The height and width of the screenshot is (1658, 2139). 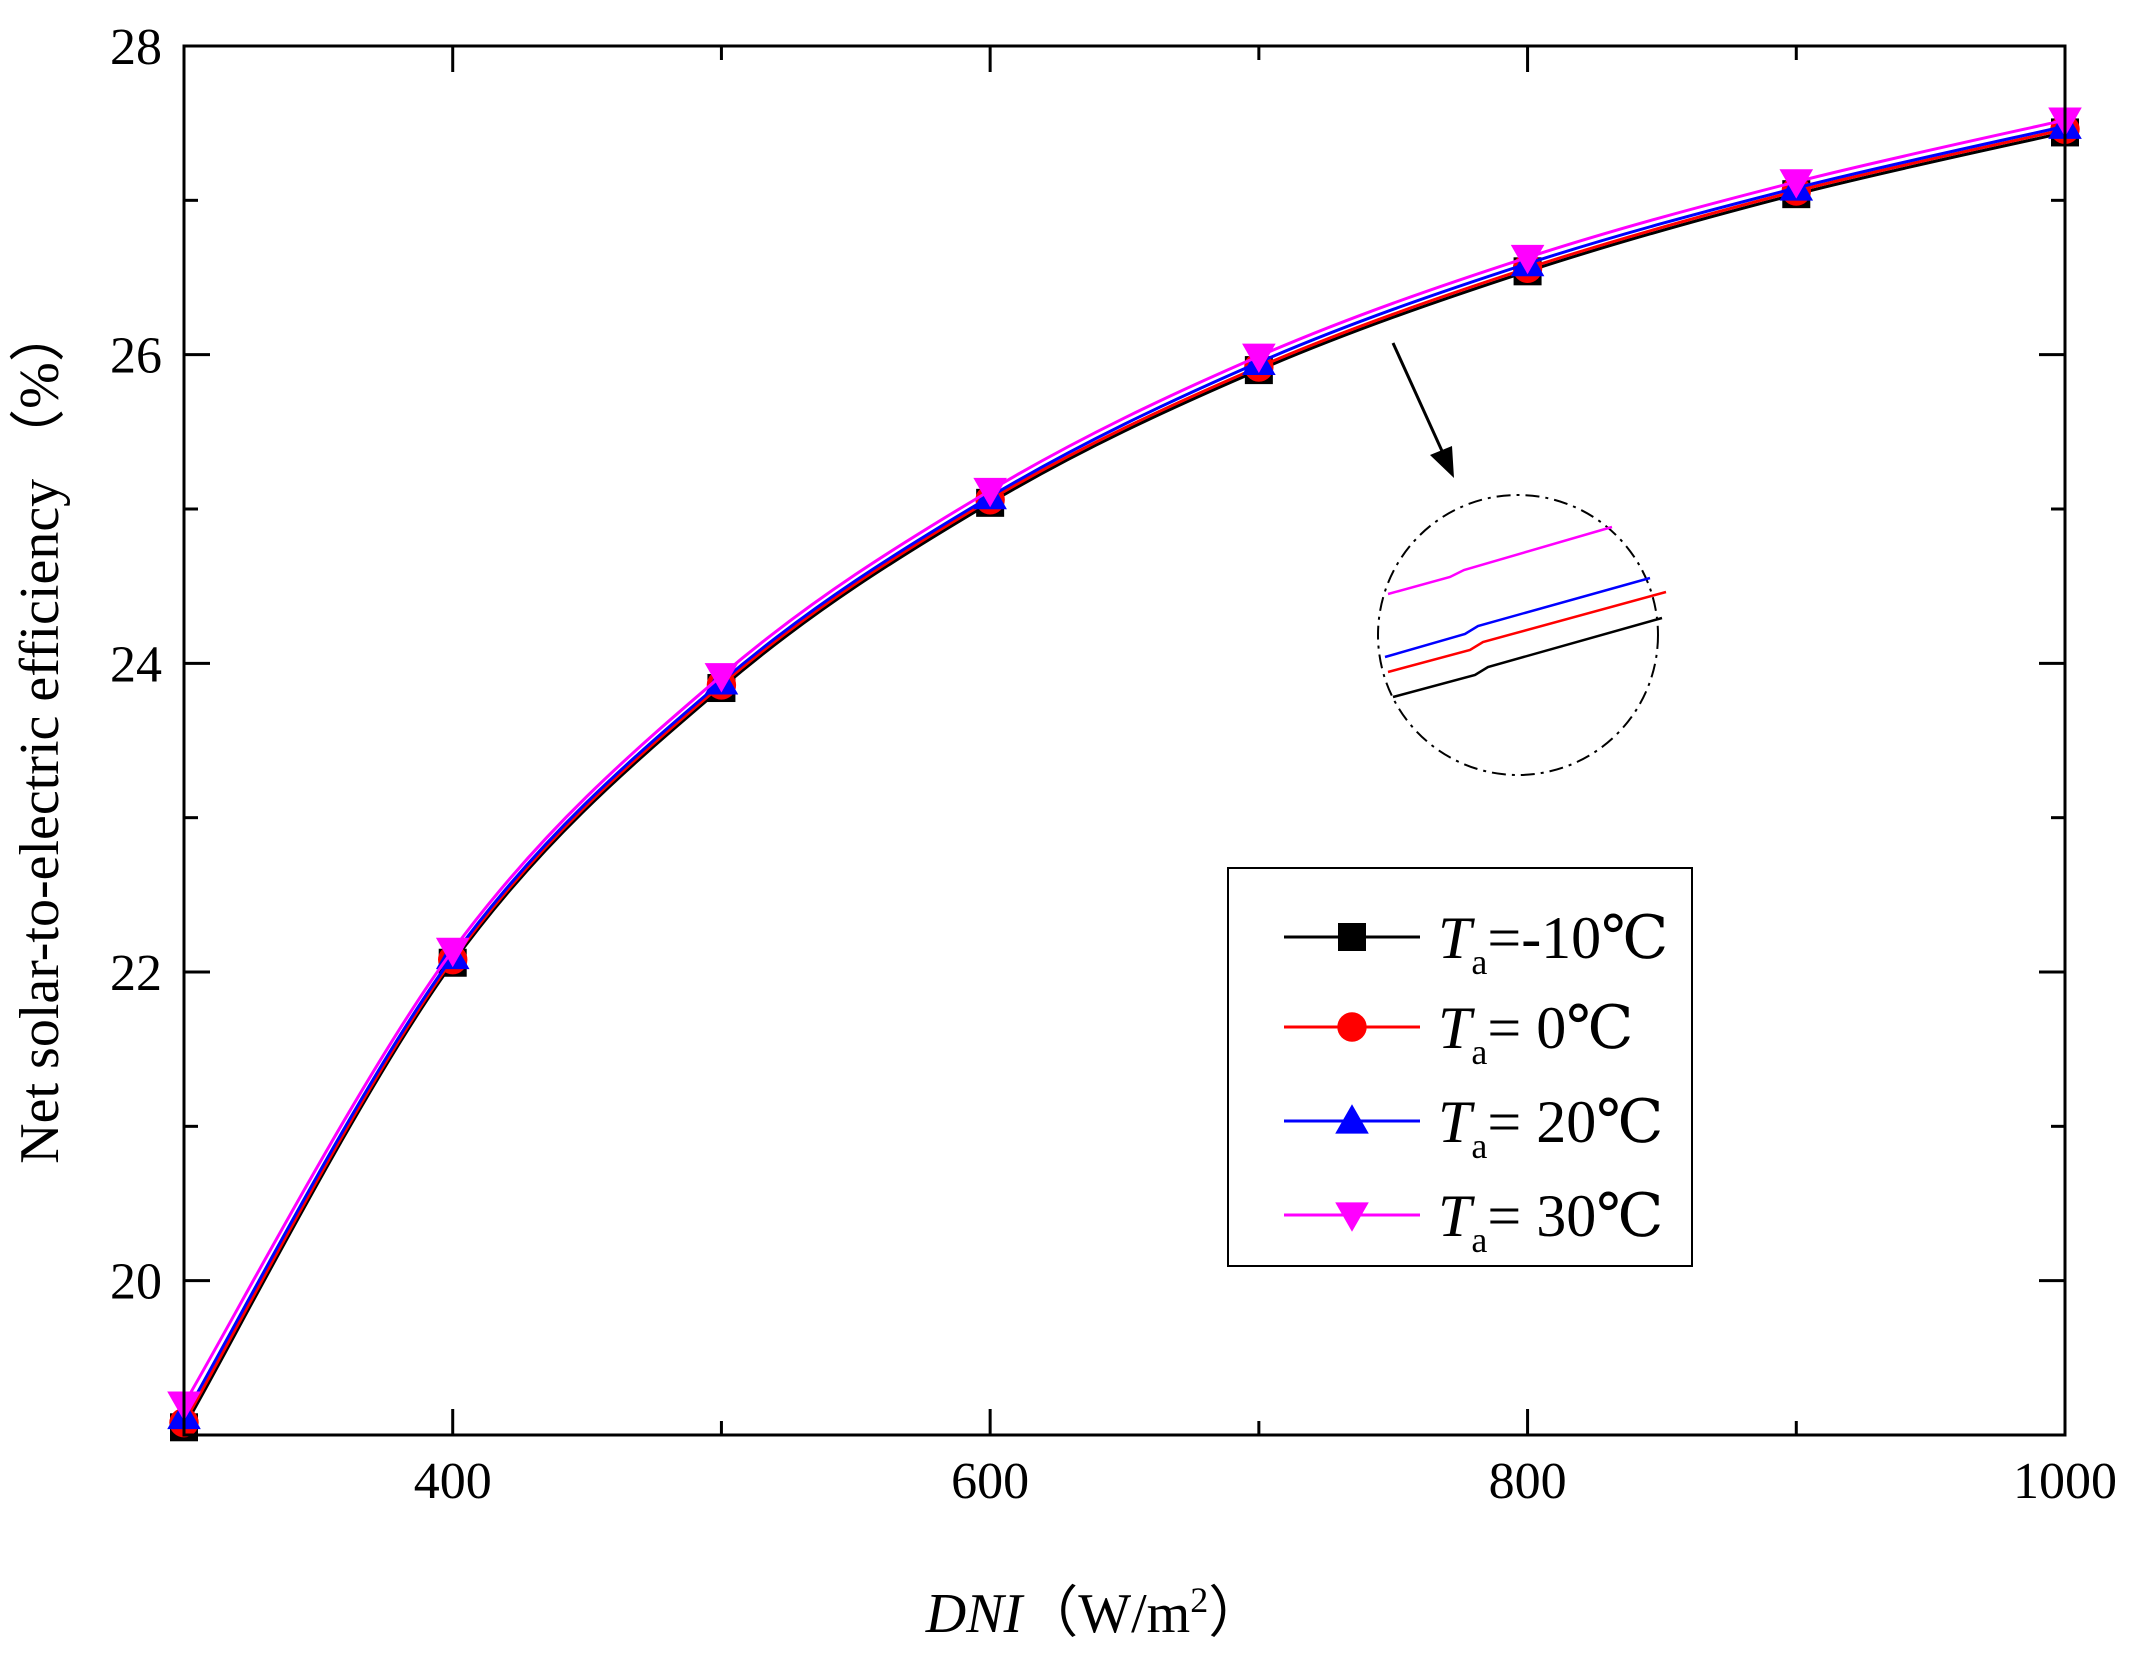 What do you see at coordinates (136, 973) in the screenshot?
I see `y-tick-label: 22` at bounding box center [136, 973].